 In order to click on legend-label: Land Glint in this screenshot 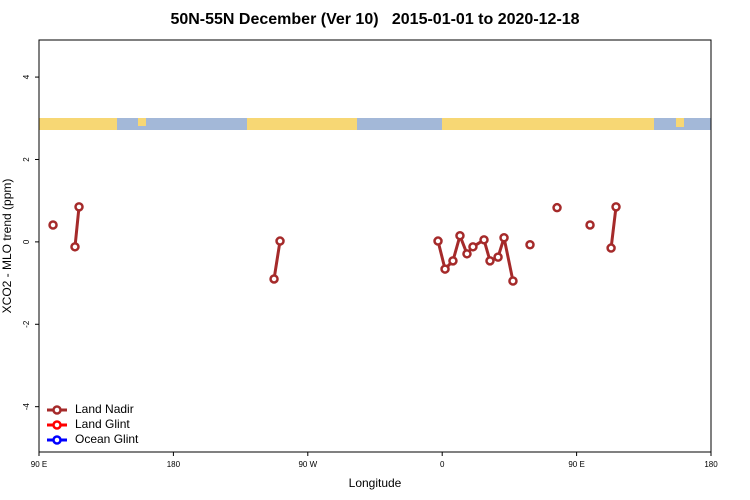, I will do `click(102, 424)`.